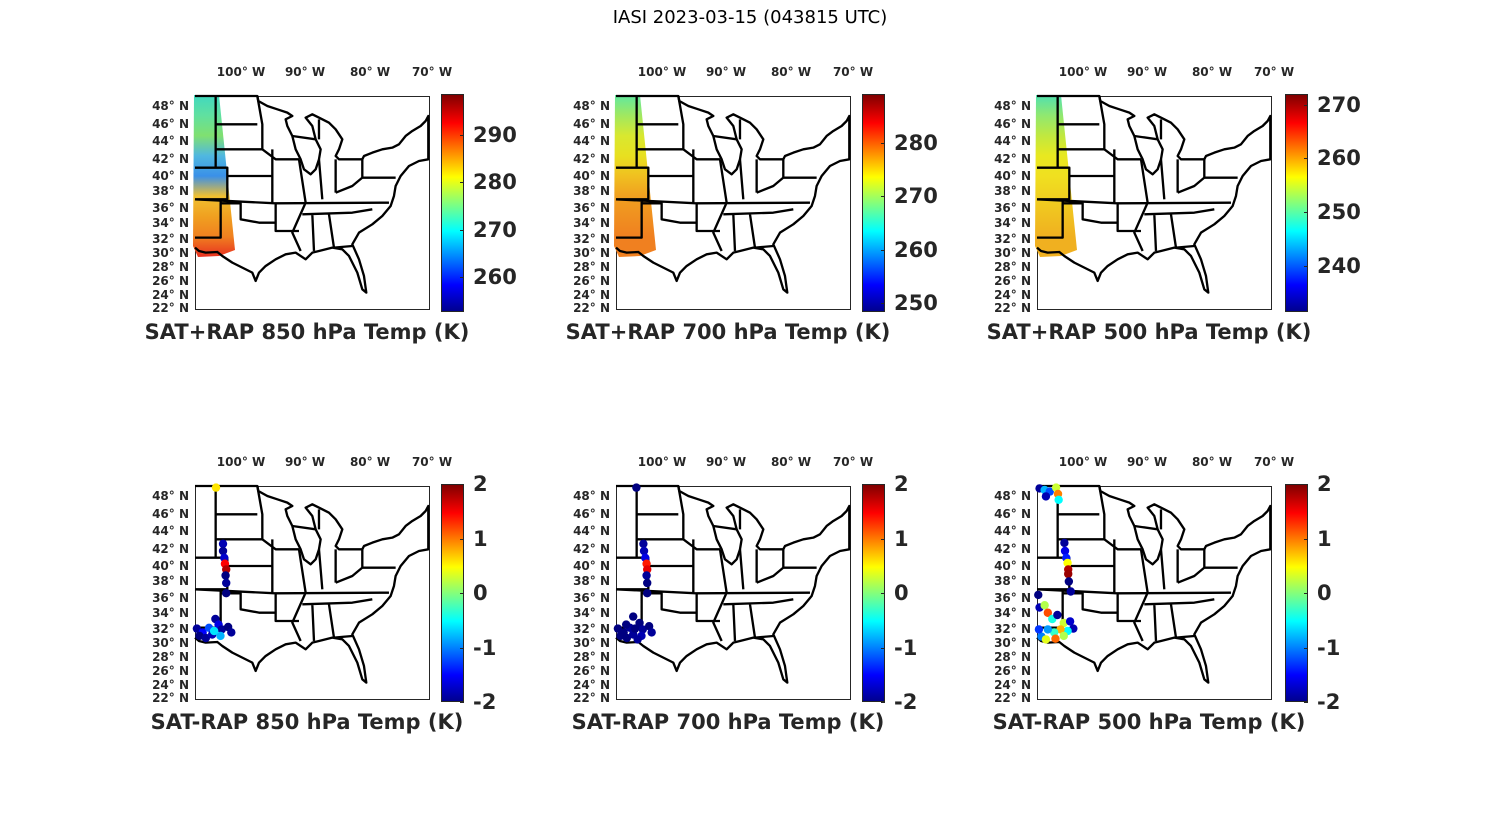 The image size is (1500, 825). I want to click on colorbar-tick-label: 250, so click(1339, 212).